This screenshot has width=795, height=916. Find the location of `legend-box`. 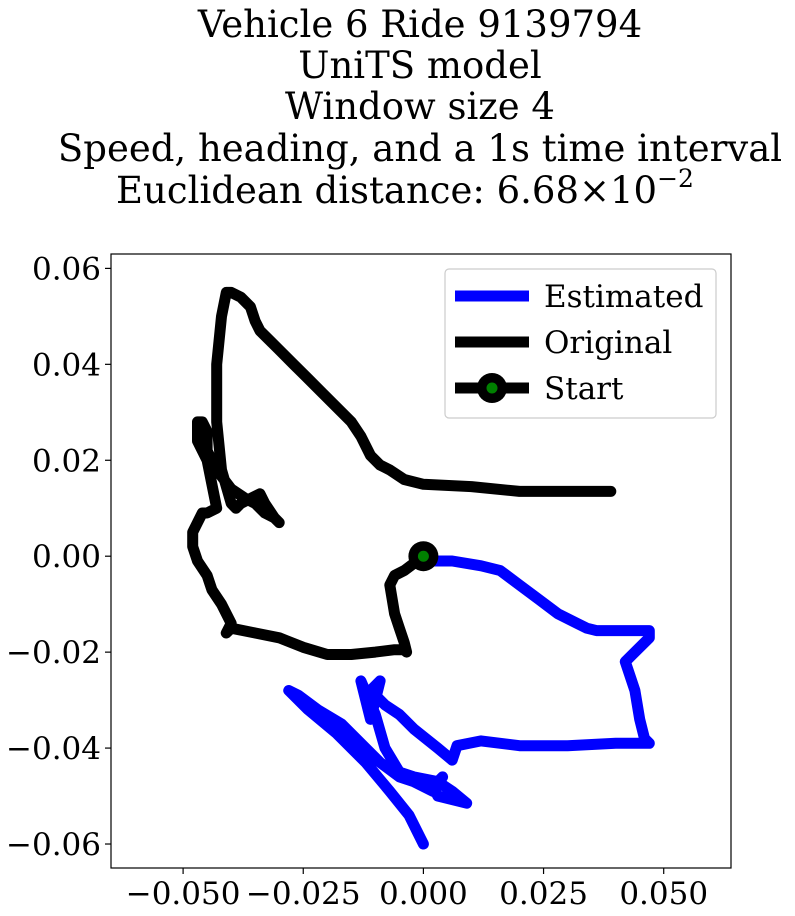

legend-box is located at coordinates (580, 343).